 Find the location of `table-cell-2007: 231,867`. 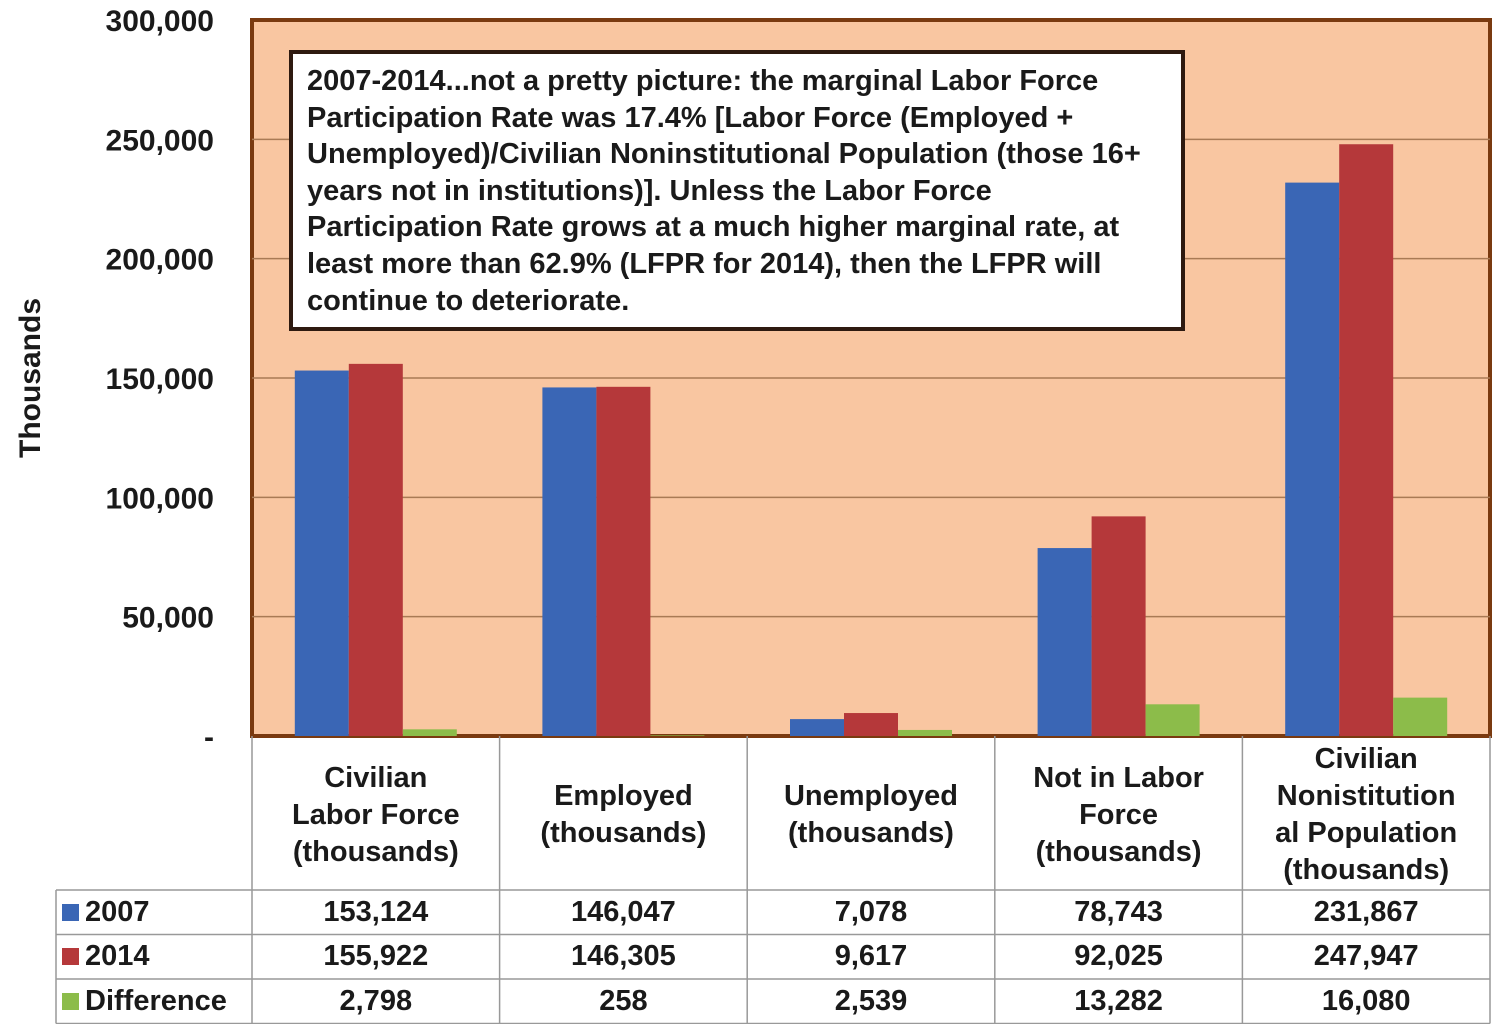

table-cell-2007: 231,867 is located at coordinates (1366, 911).